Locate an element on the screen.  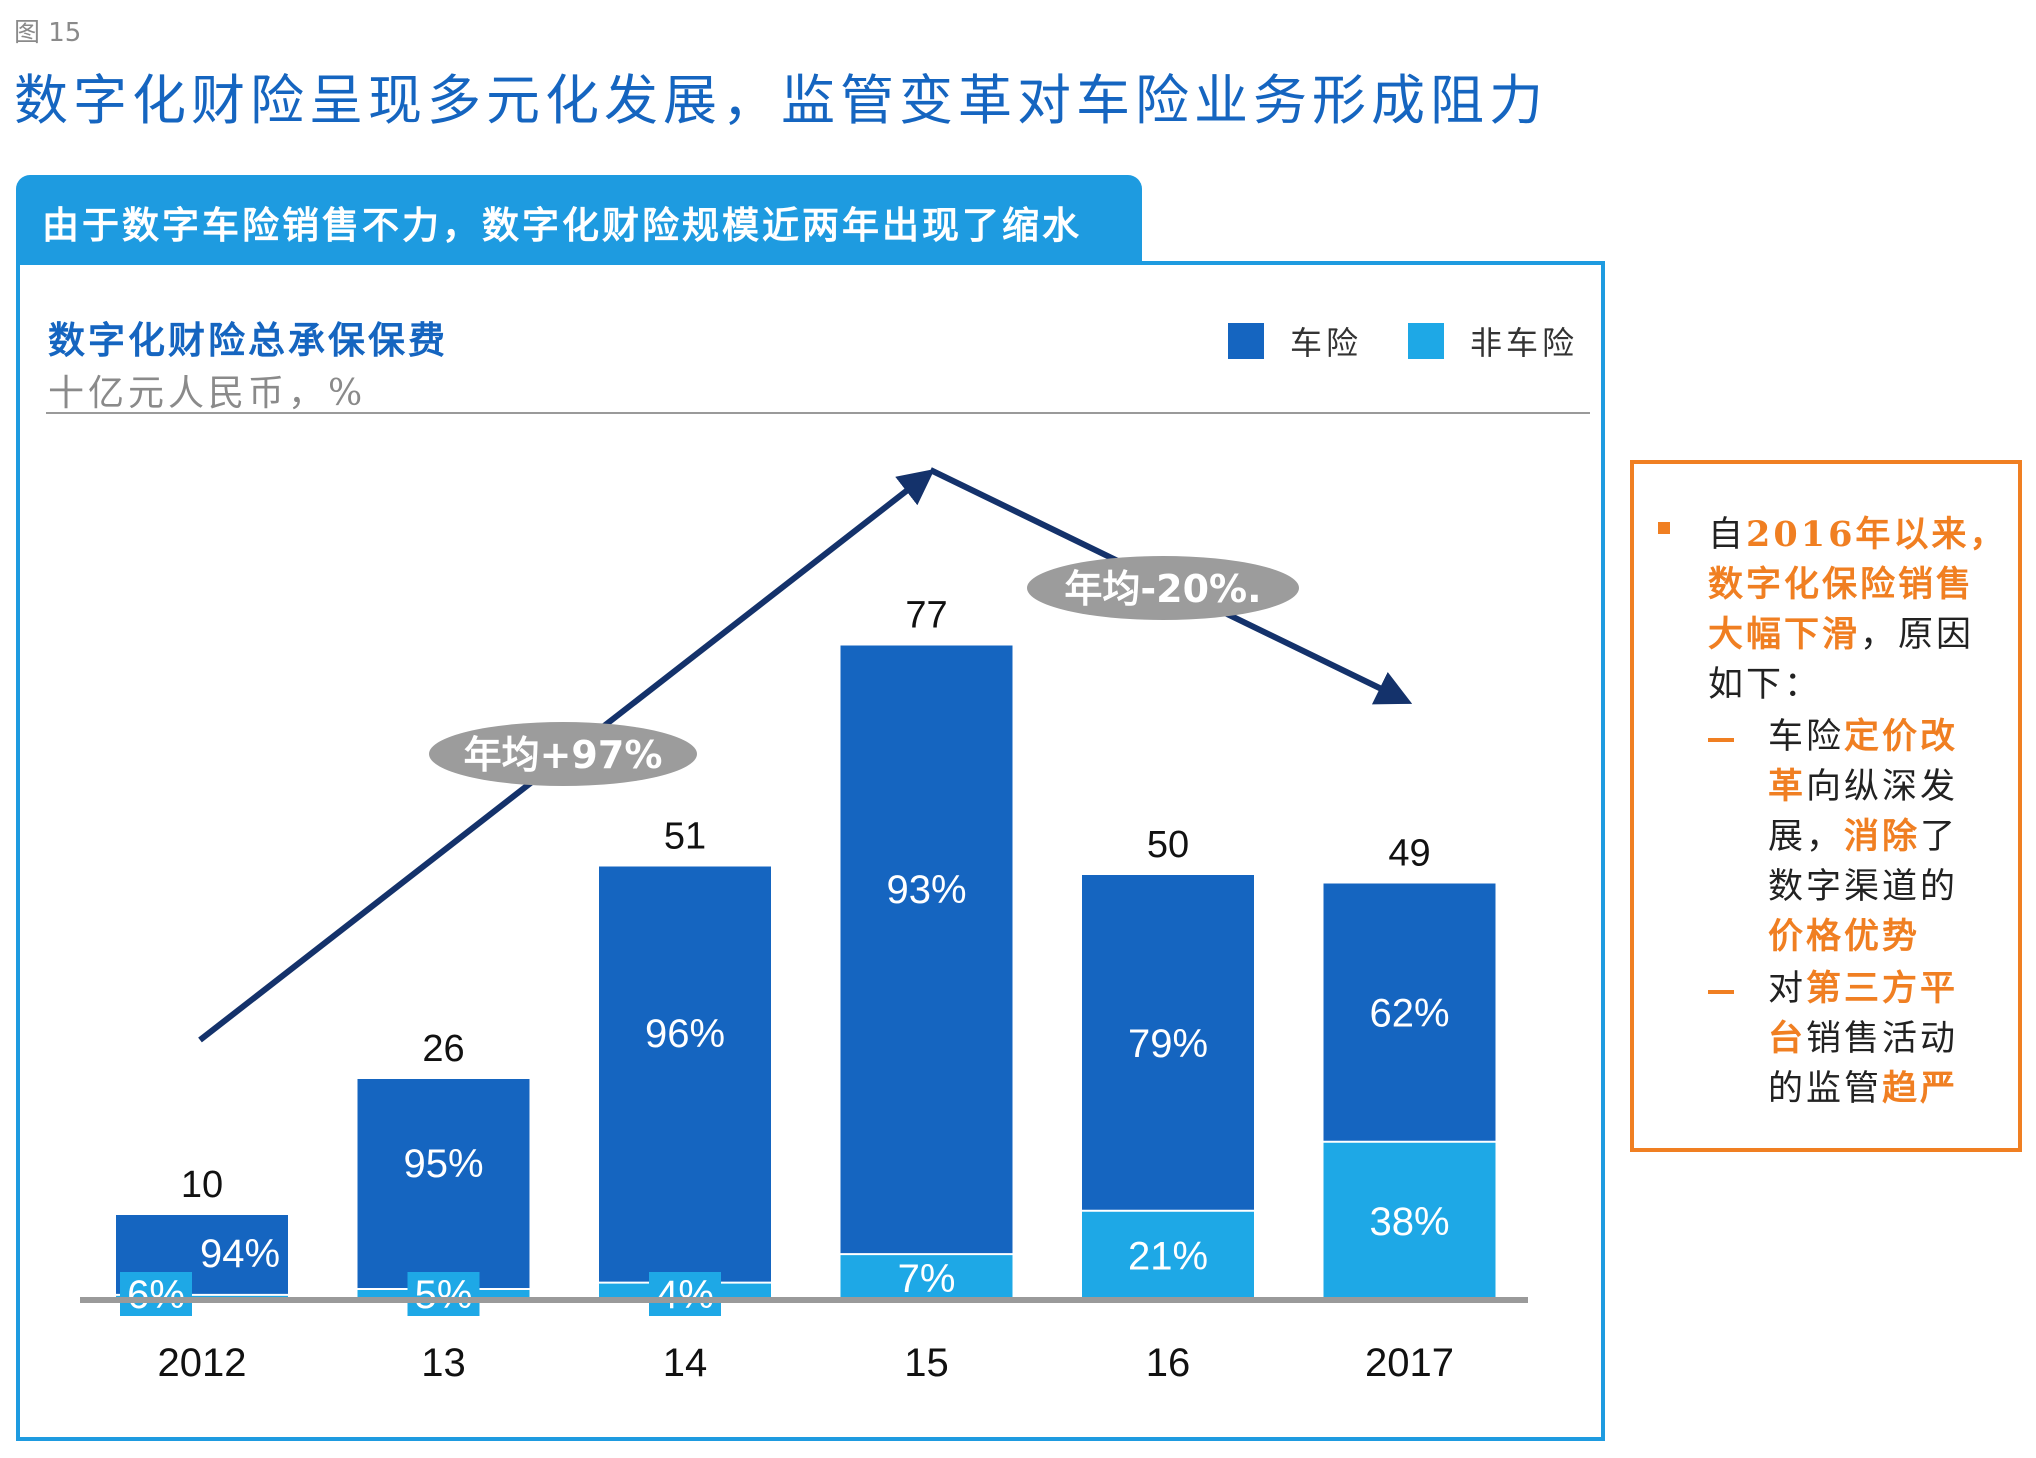
note-box is located at coordinates (1826, 806).